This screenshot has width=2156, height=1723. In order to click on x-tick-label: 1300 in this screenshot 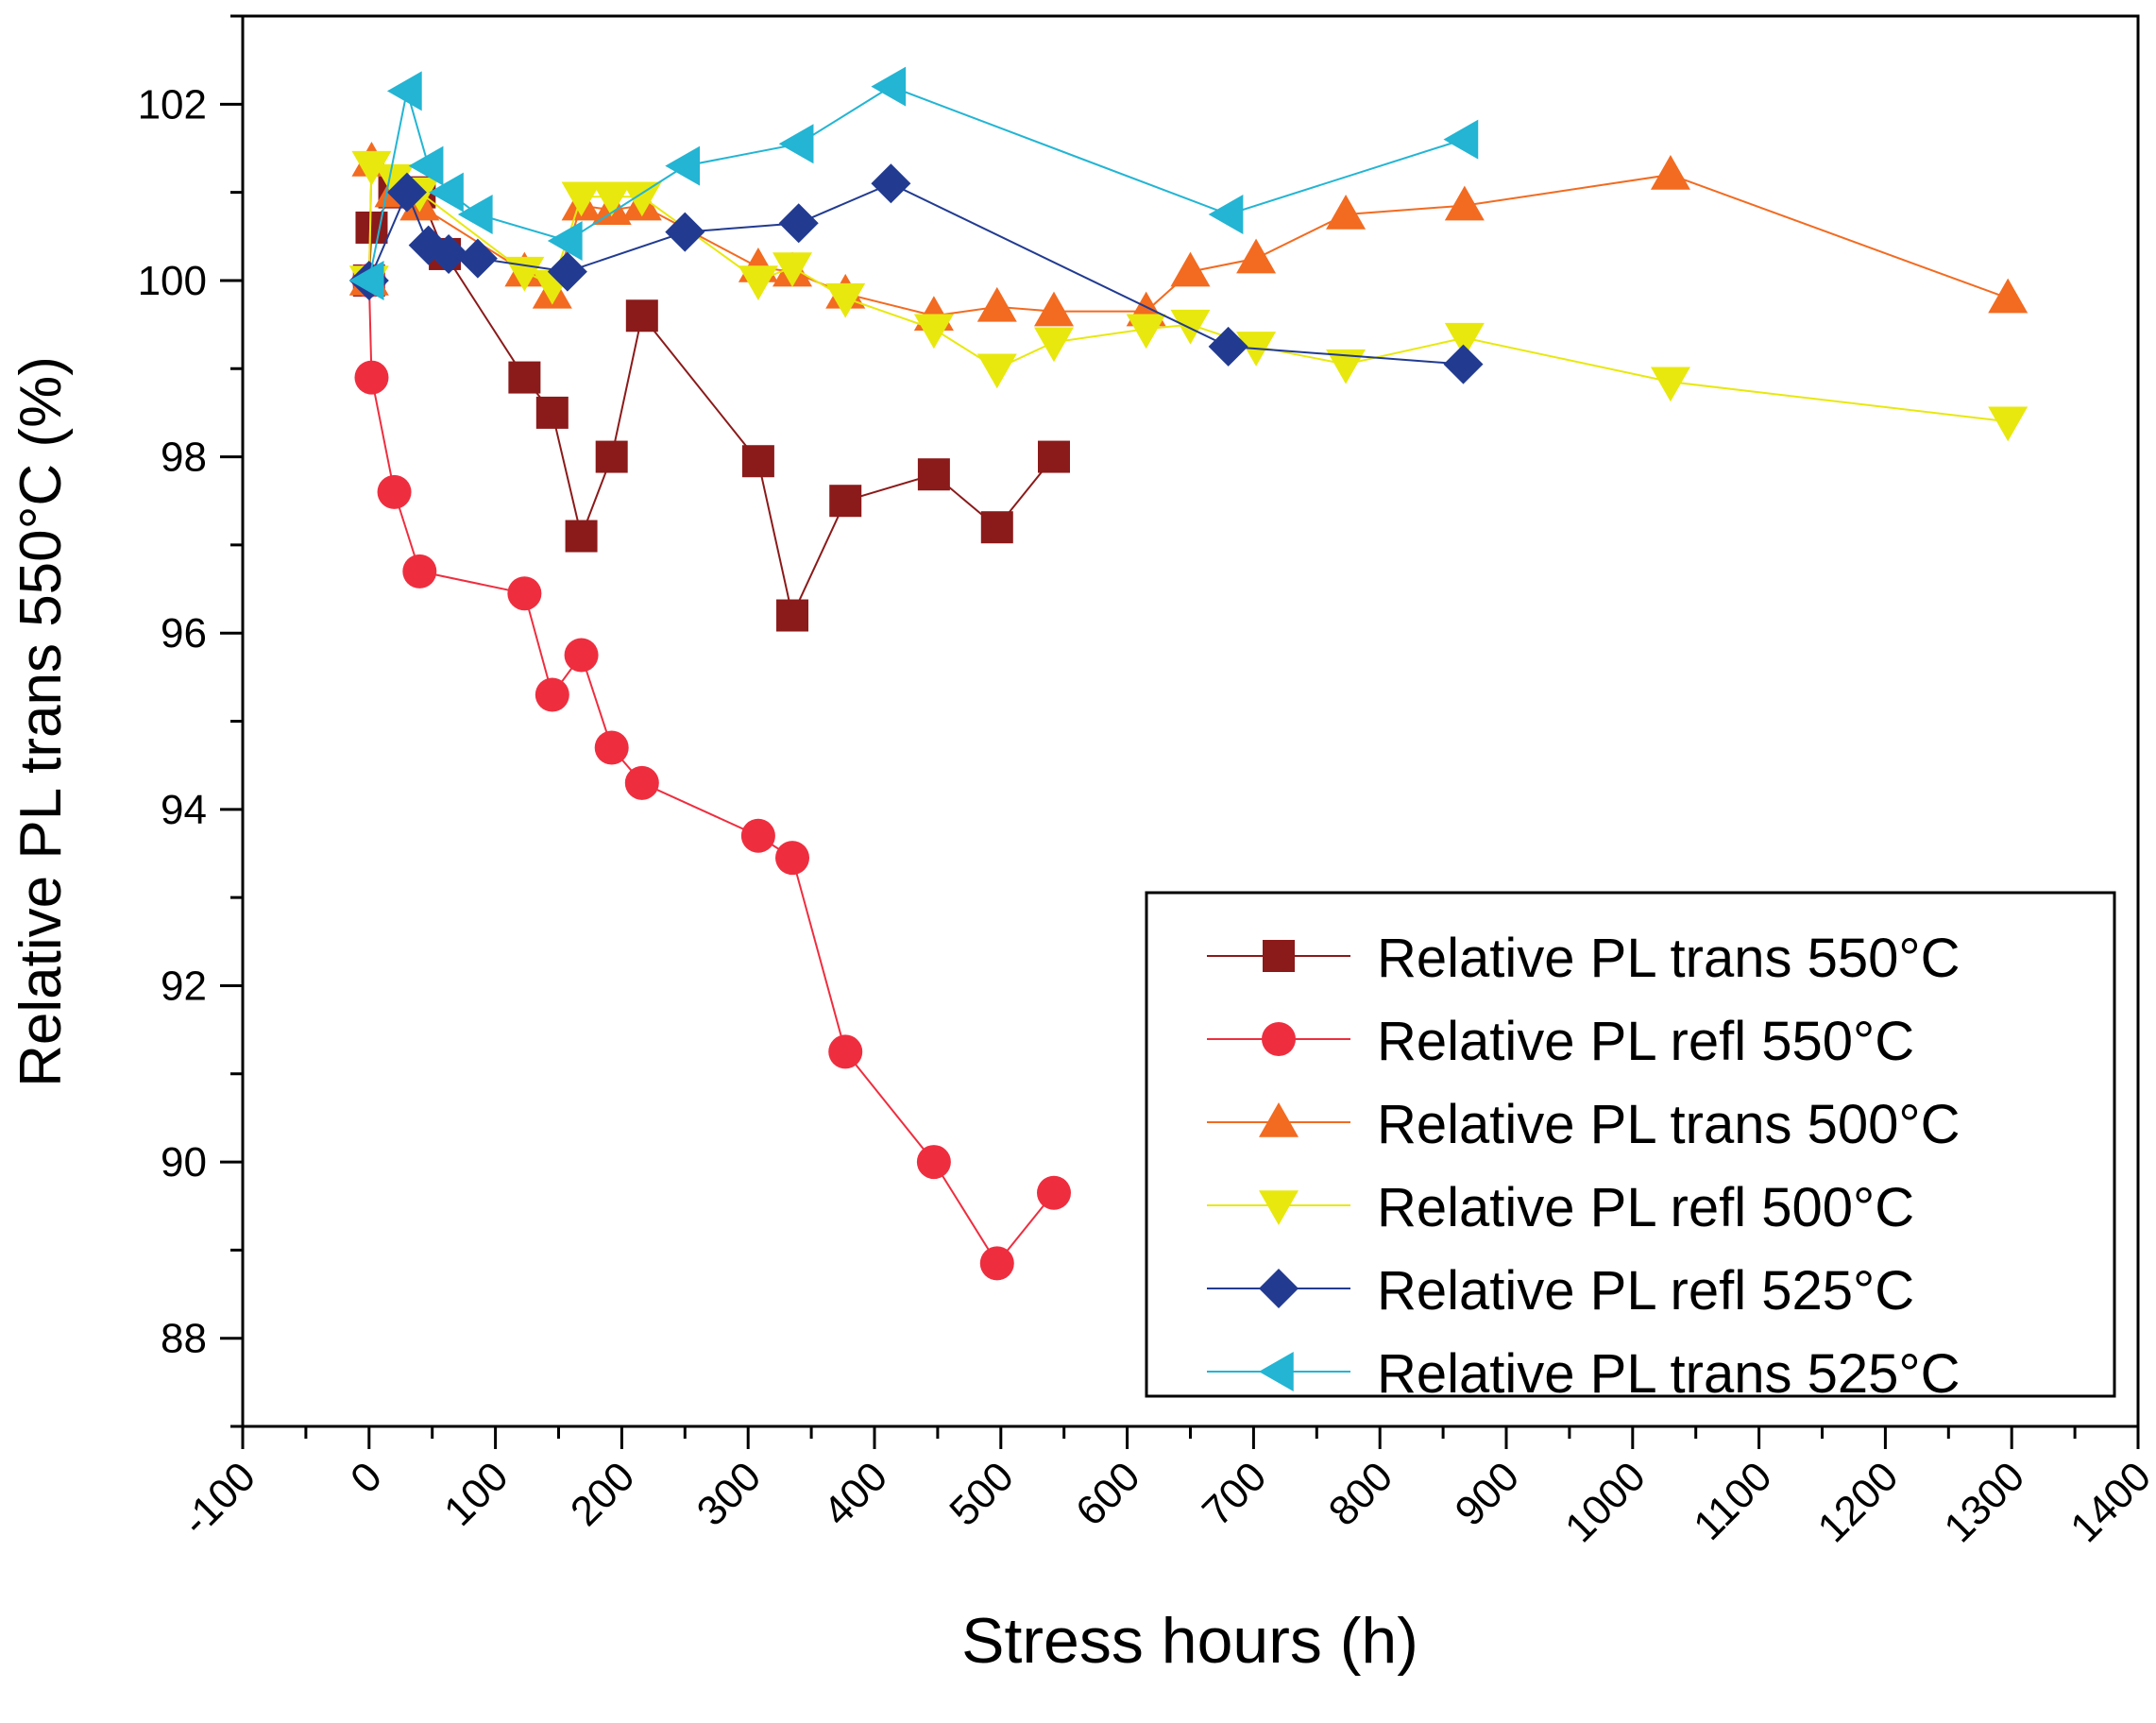, I will do `click(1984, 1502)`.